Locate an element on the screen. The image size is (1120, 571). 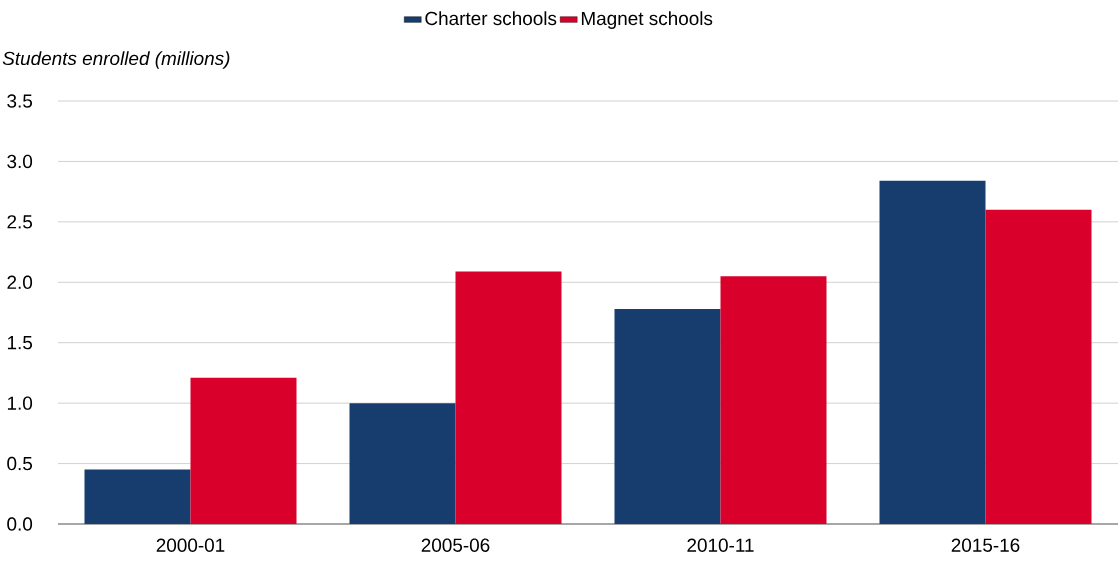
y-tick-label: 1.0 is located at coordinates (20, 403).